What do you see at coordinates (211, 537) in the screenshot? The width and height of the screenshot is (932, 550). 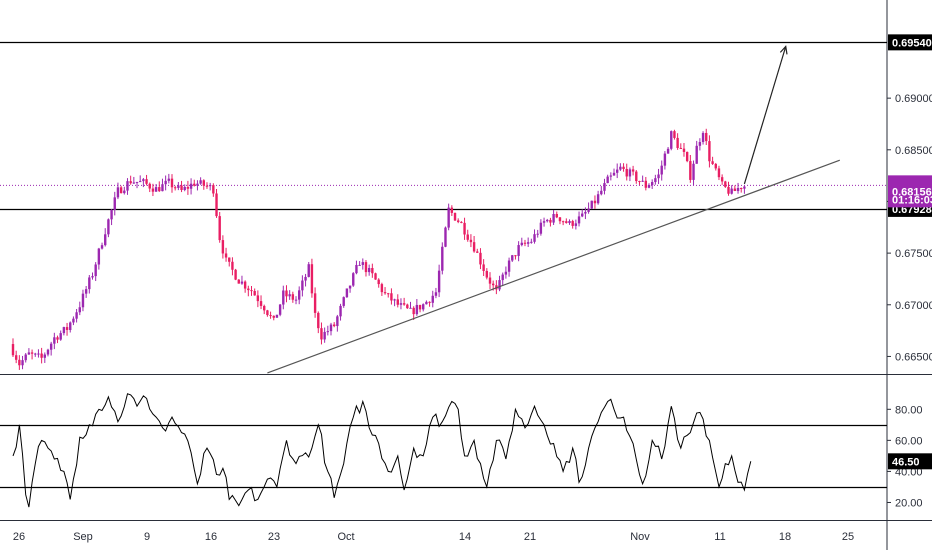 I see `time-tick-label: 16` at bounding box center [211, 537].